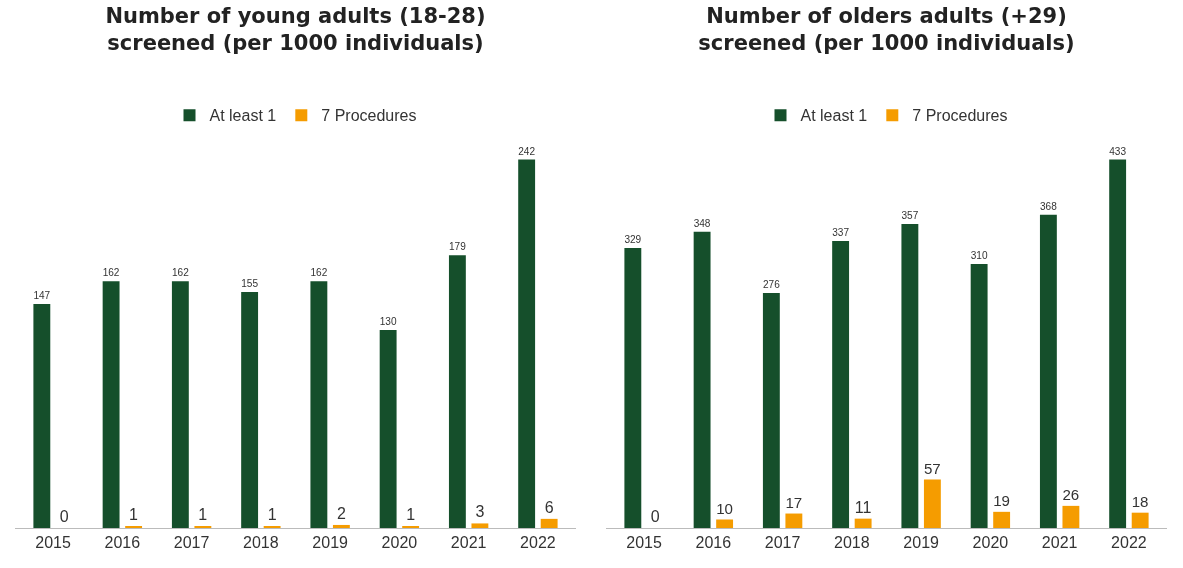 The height and width of the screenshot is (568, 1183). What do you see at coordinates (702, 223) in the screenshot?
I see `data-label: 348` at bounding box center [702, 223].